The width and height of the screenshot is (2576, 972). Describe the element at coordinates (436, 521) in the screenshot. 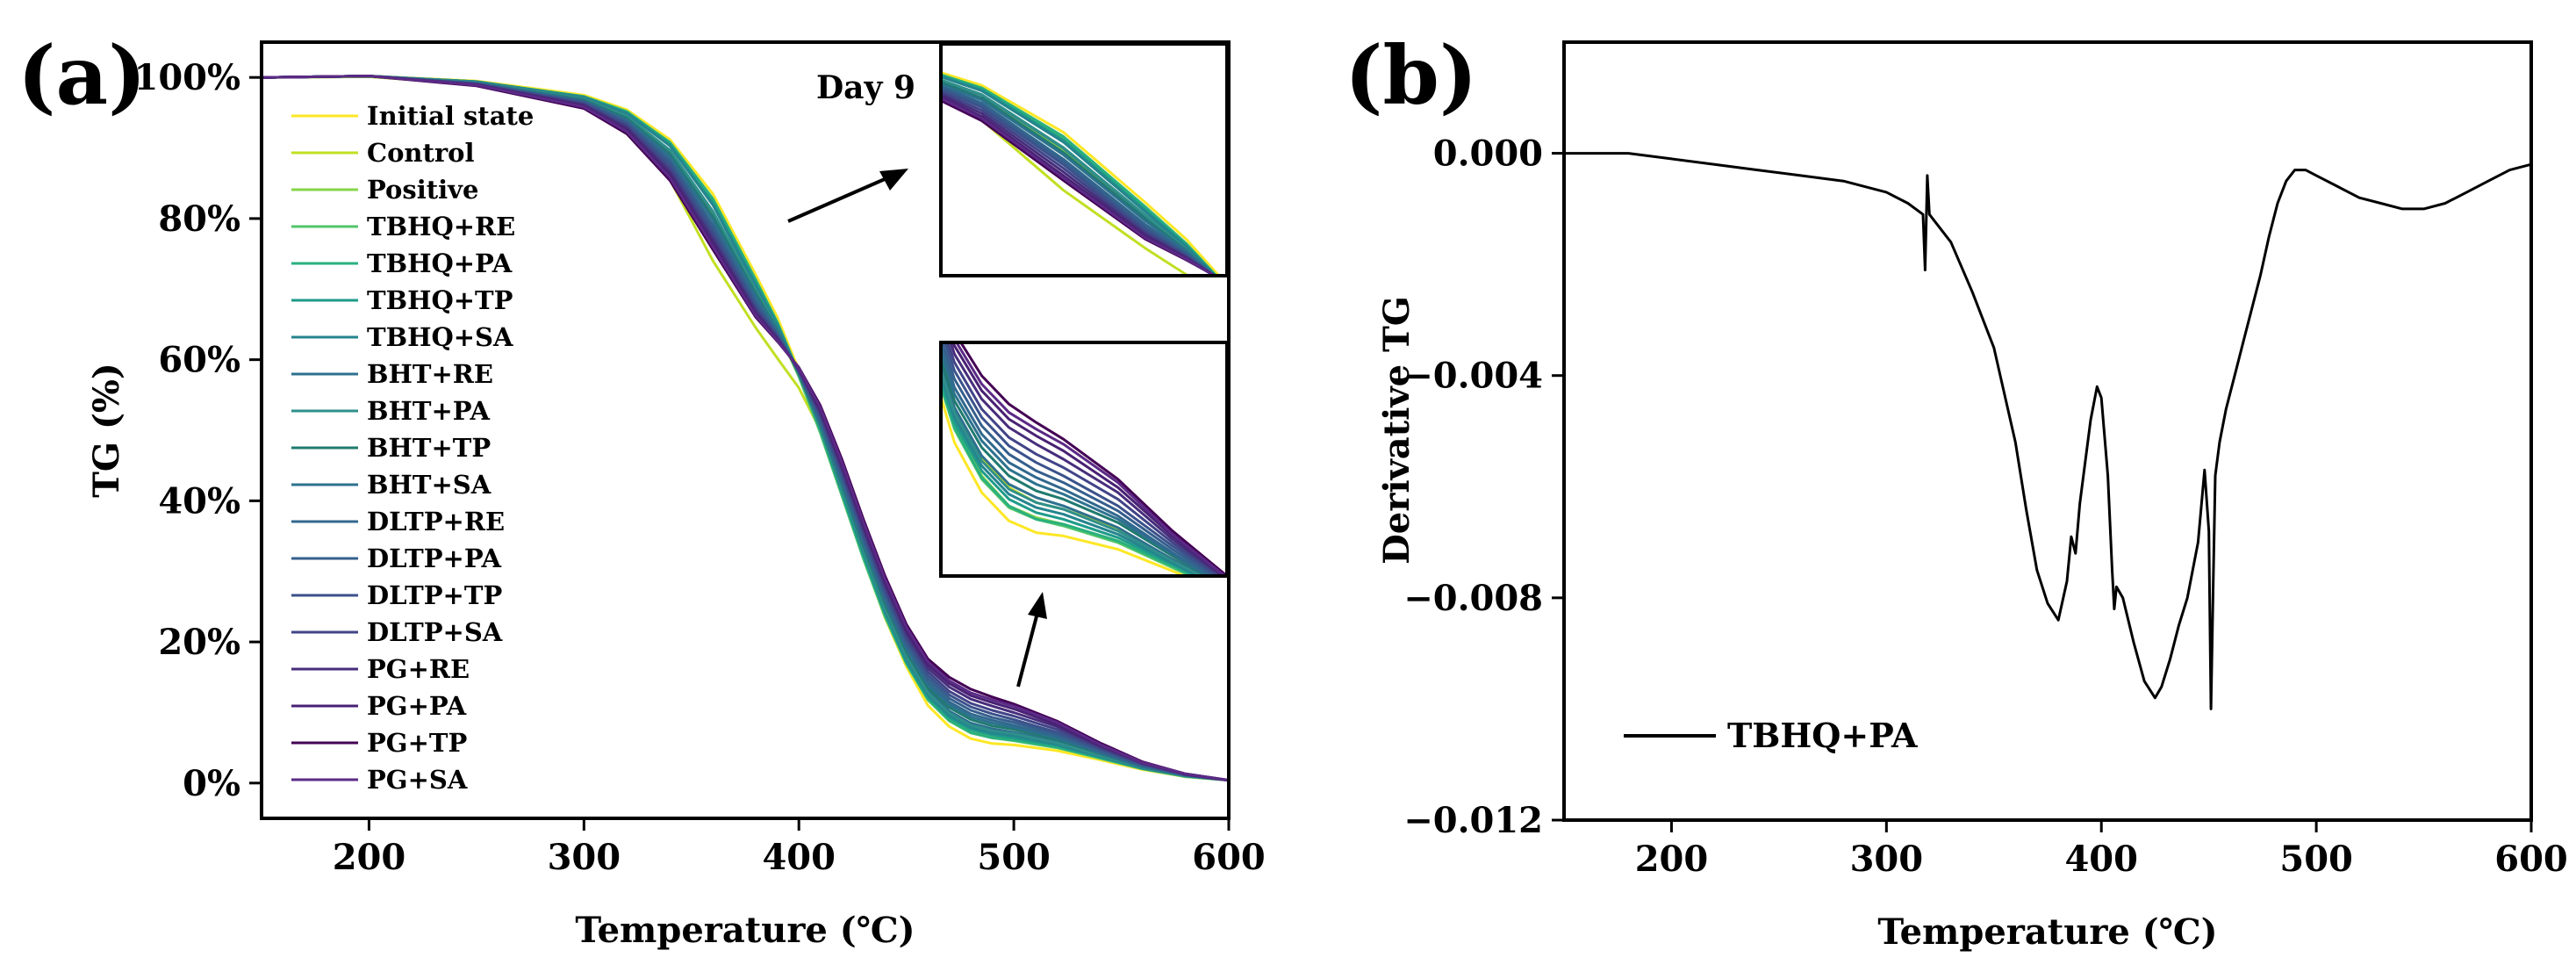

I see `legend-label-dltp-re: DLTP+RE` at that location.